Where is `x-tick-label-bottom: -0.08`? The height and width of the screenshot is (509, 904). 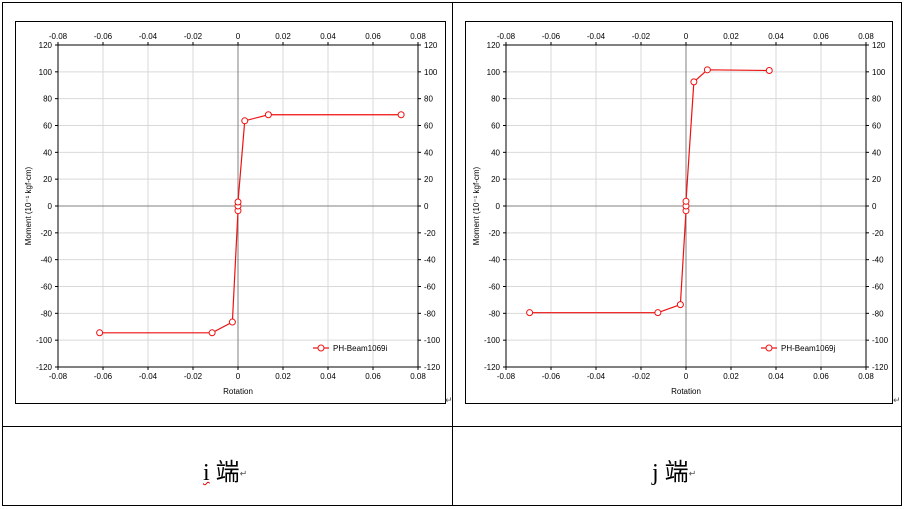
x-tick-label-bottom: -0.08 is located at coordinates (58, 376).